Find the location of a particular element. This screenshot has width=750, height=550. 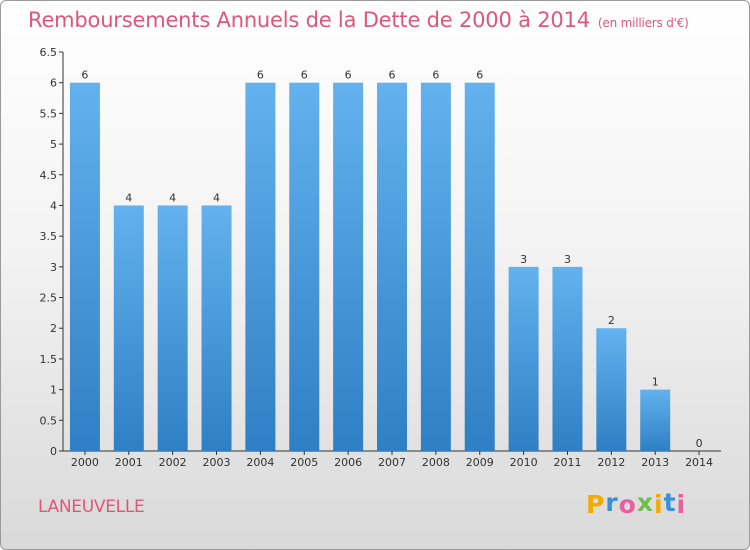

x-tick-label: 2010 is located at coordinates (524, 462).